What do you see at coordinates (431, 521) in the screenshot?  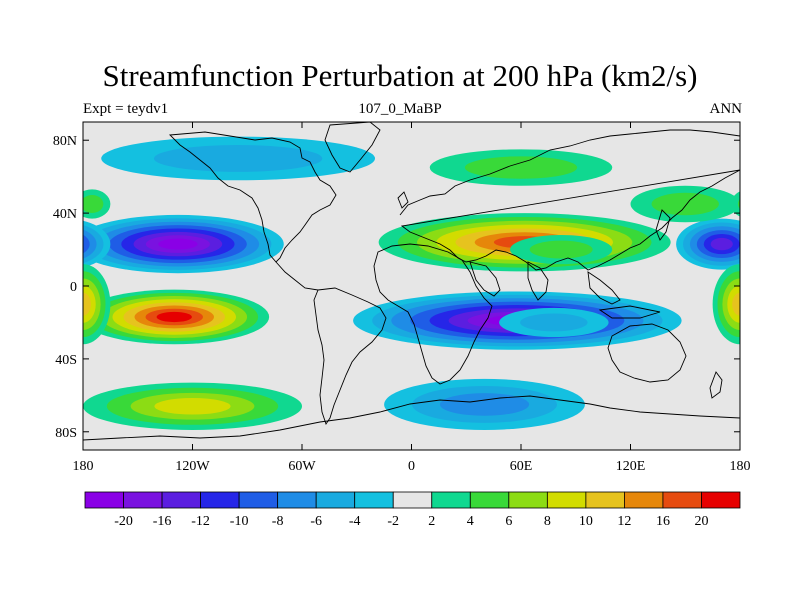 I see `colorbar-label: 2` at bounding box center [431, 521].